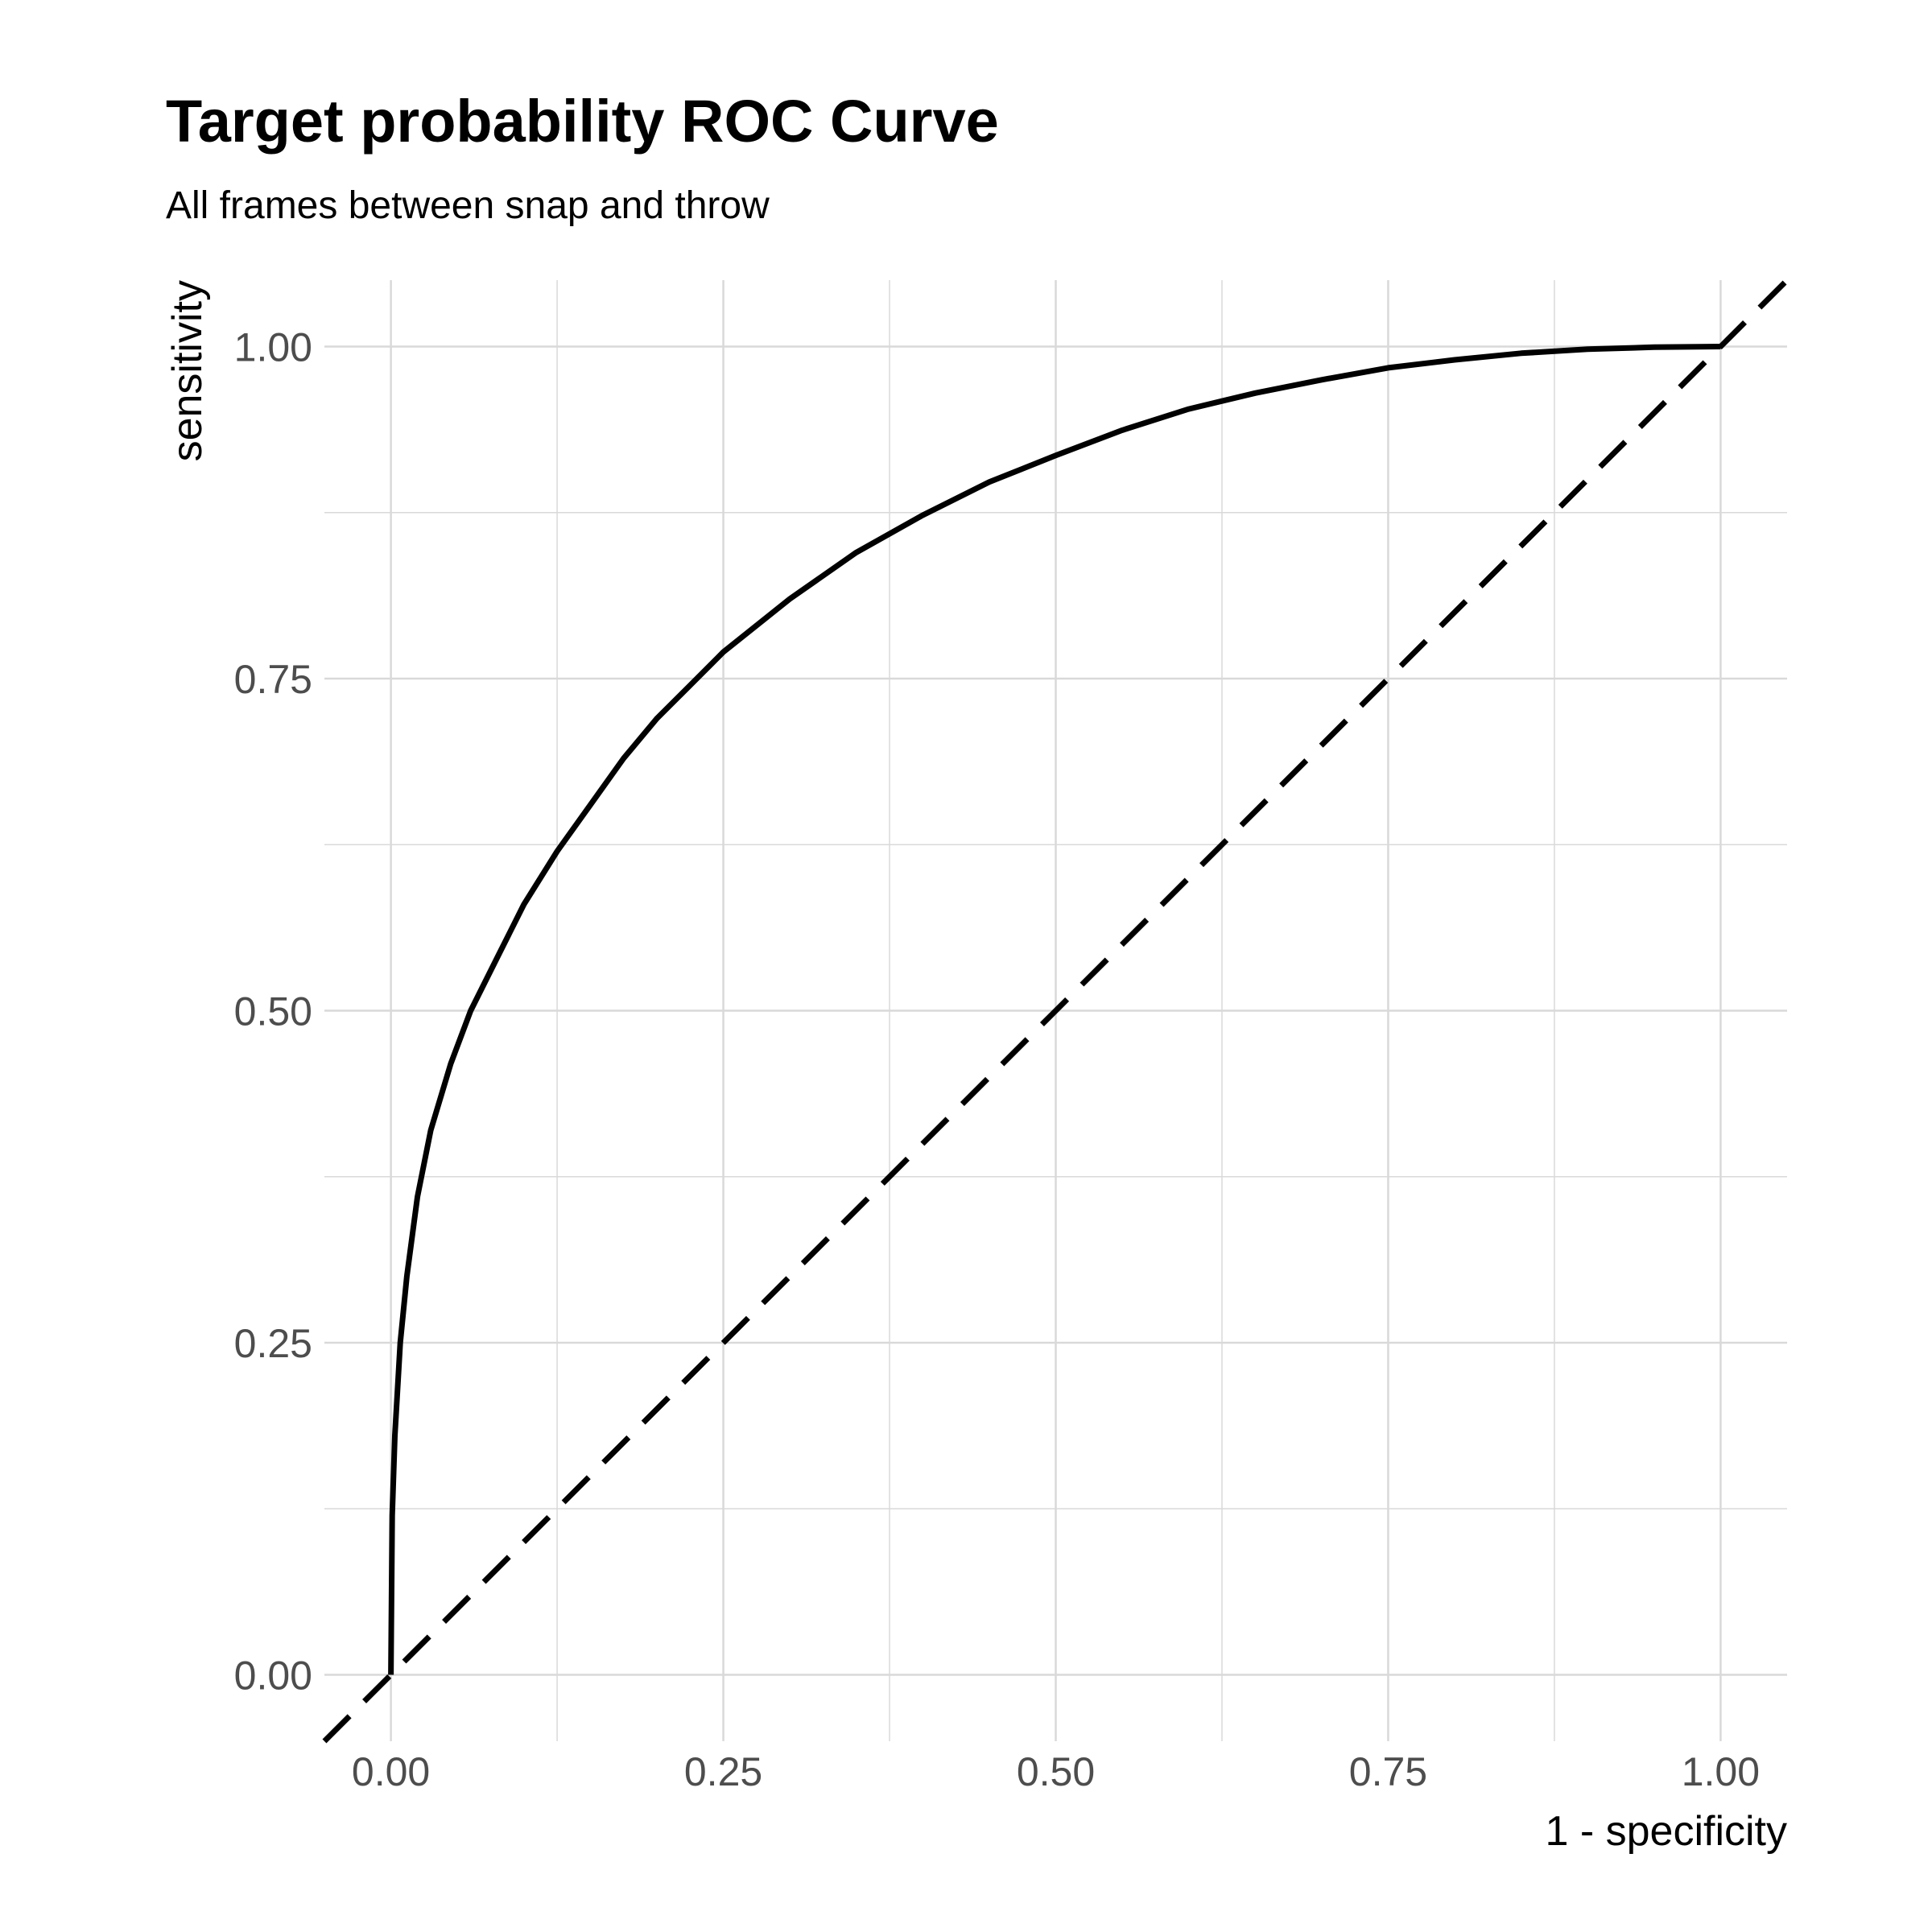 The width and height of the screenshot is (1932, 1932). I want to click on y-tick-label: 0.00, so click(273, 1676).